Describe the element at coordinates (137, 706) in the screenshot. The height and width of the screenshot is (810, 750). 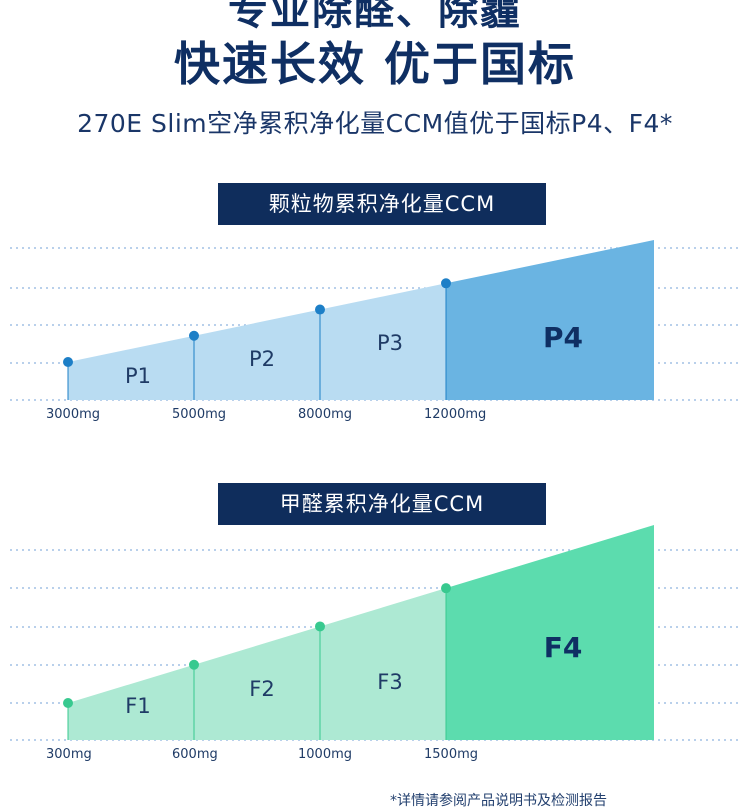
I see `zone-label: F1` at that location.